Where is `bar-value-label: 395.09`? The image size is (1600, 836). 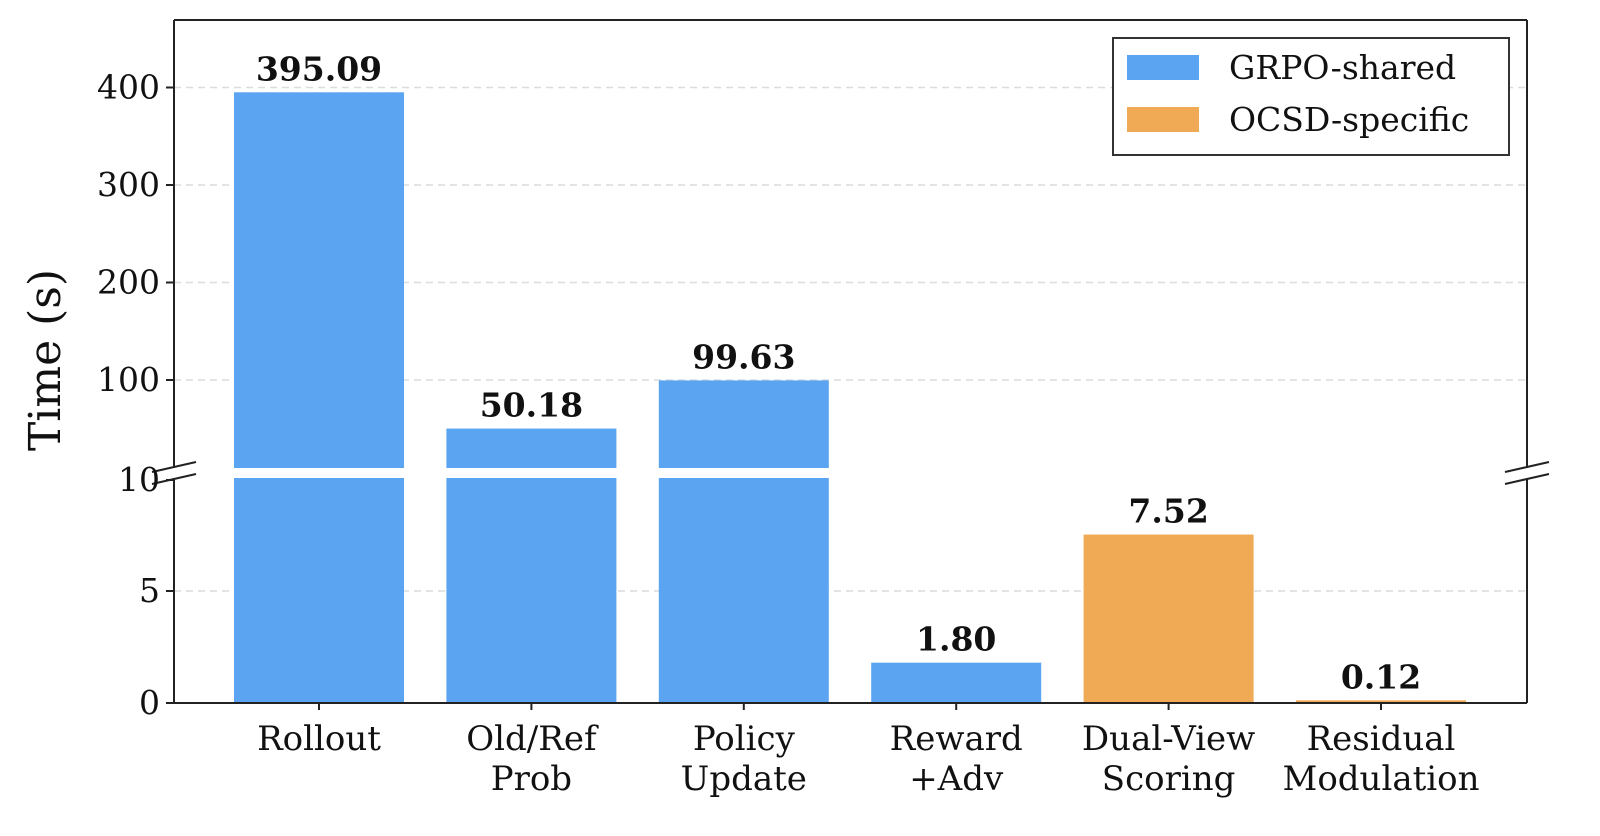 bar-value-label: 395.09 is located at coordinates (319, 68).